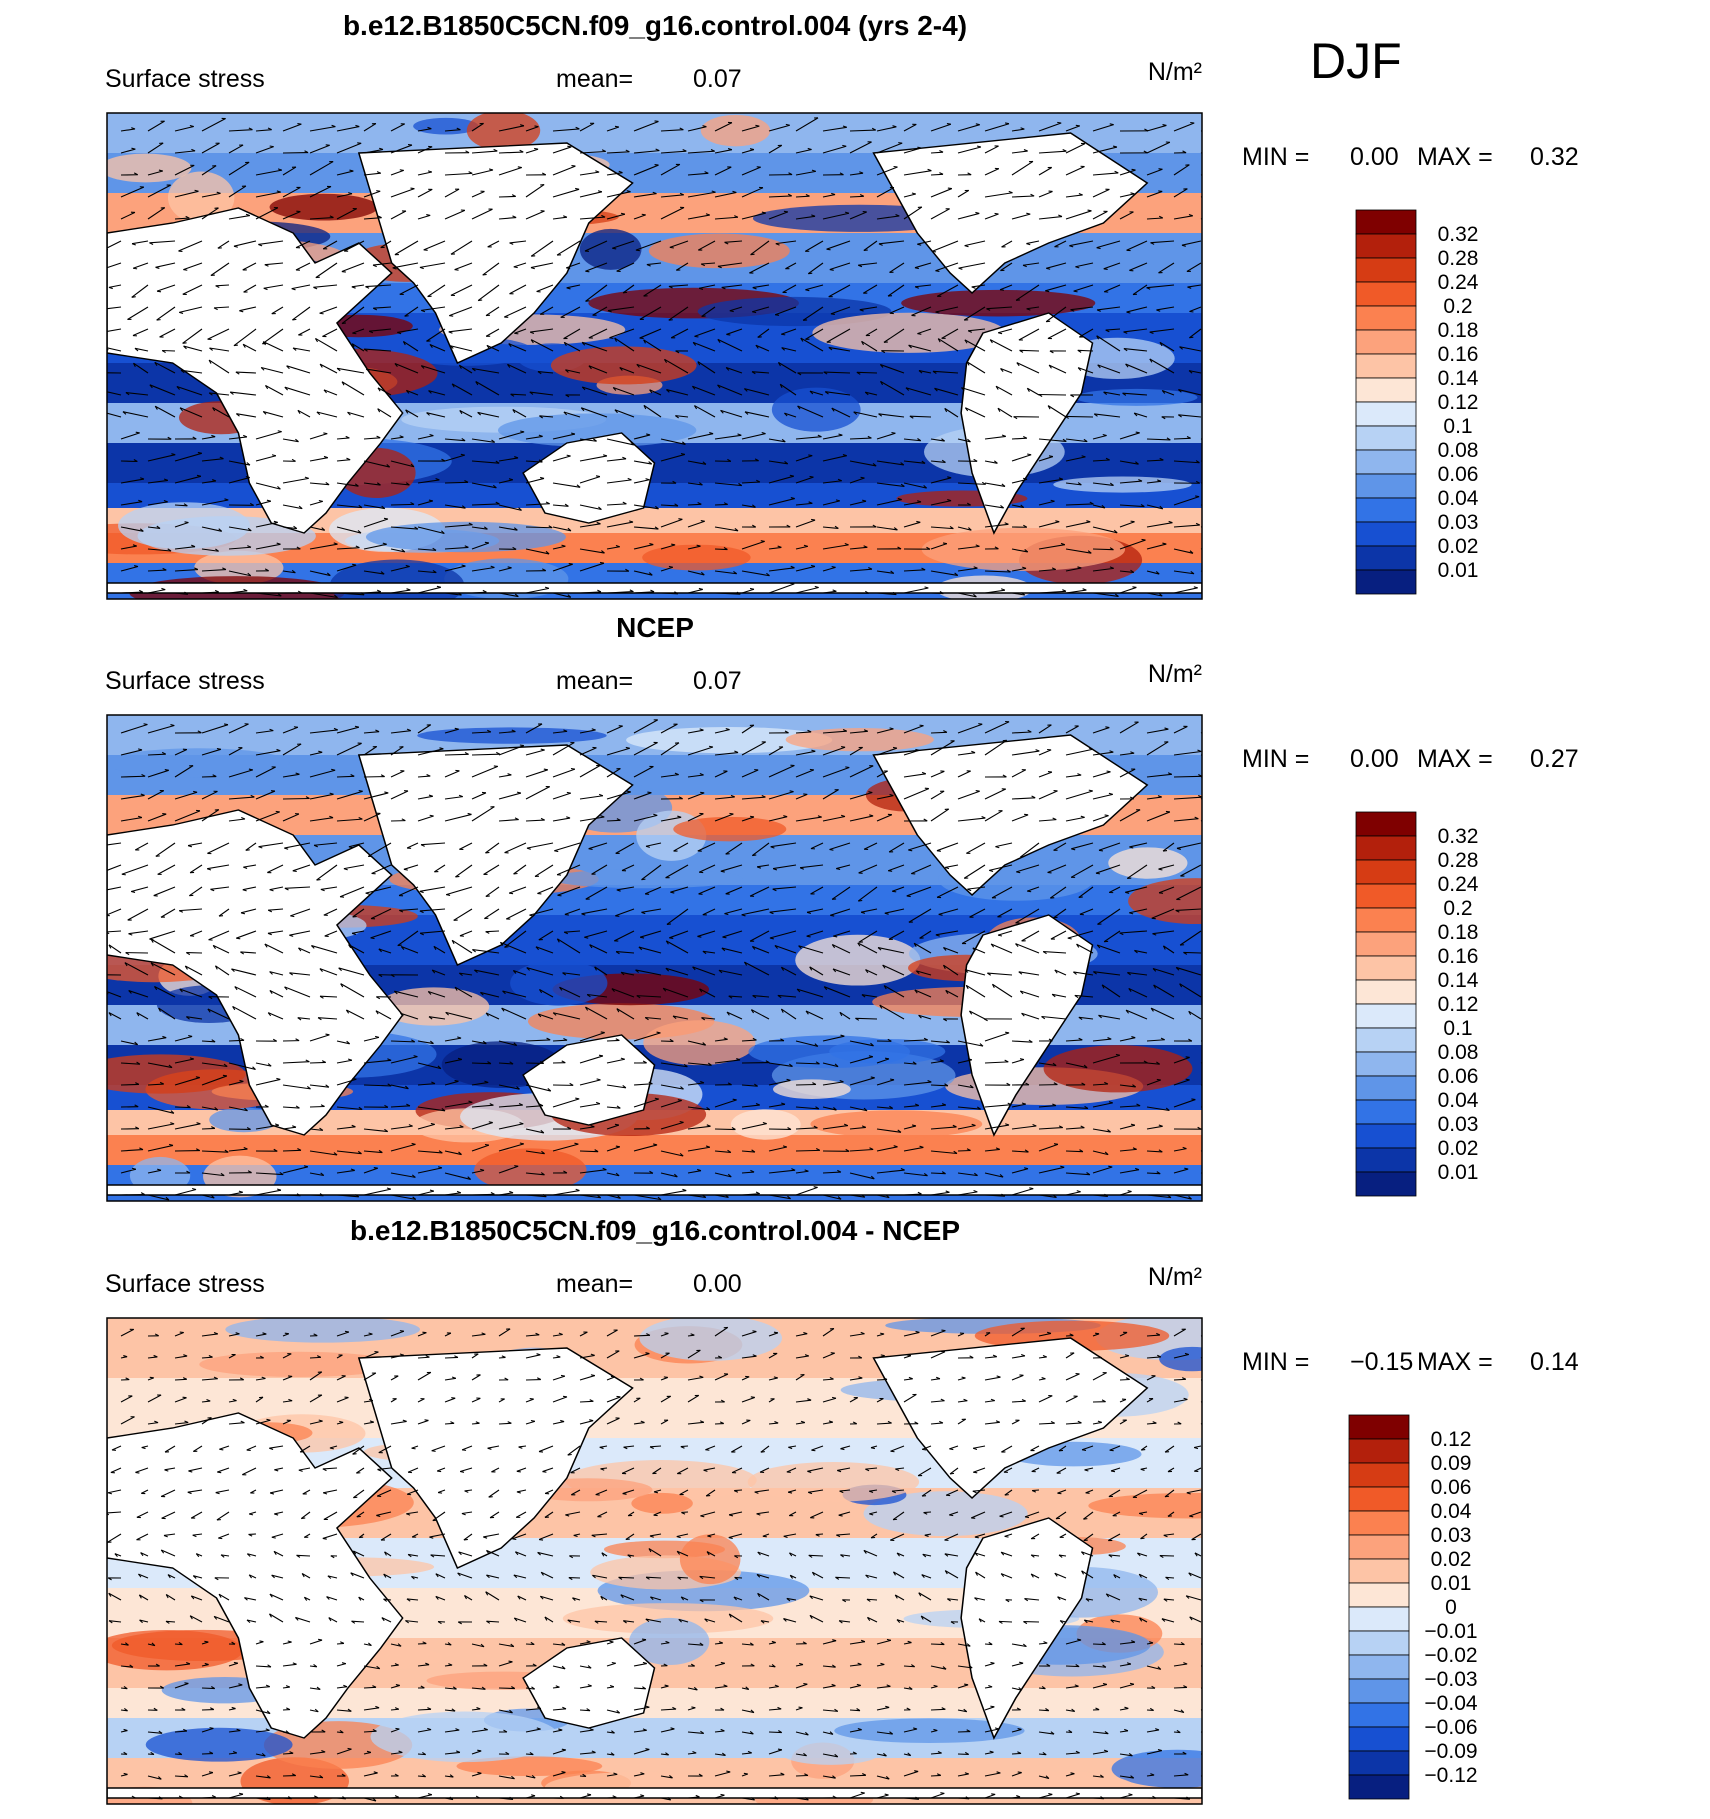 The width and height of the screenshot is (1710, 1819). I want to click on colorbar-swatch, so click(1386, 1160).